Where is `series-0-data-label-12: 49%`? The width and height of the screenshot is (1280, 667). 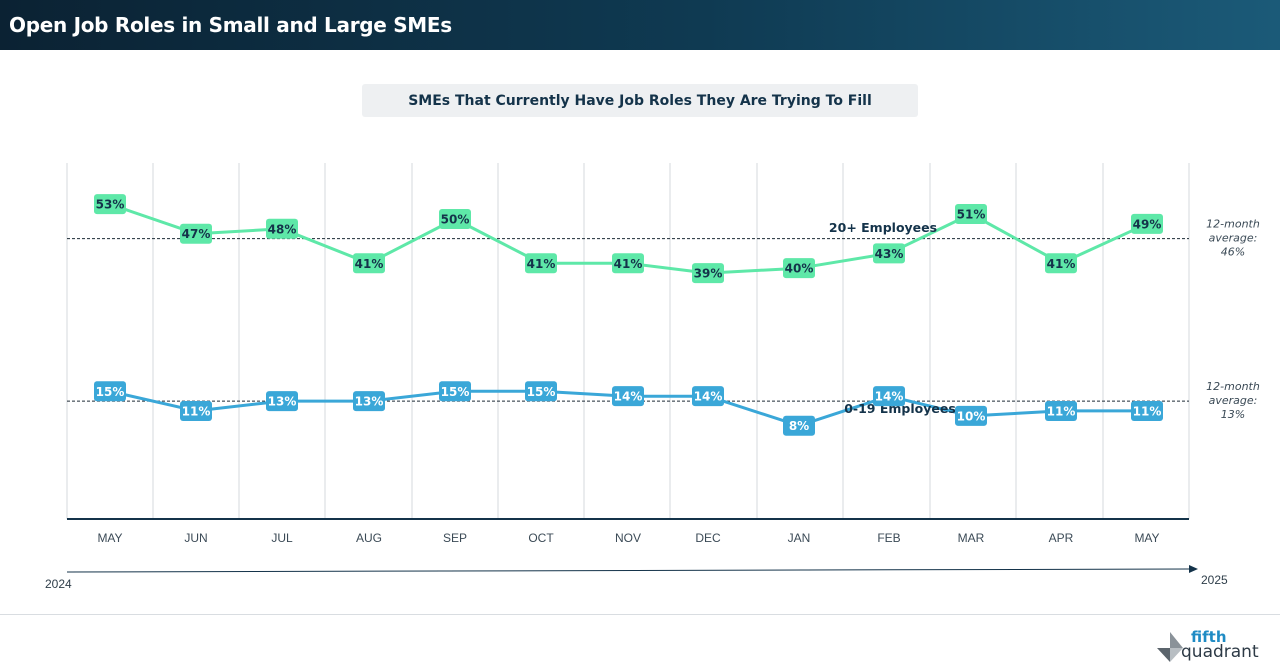
series-0-data-label-12: 49% is located at coordinates (1147, 224).